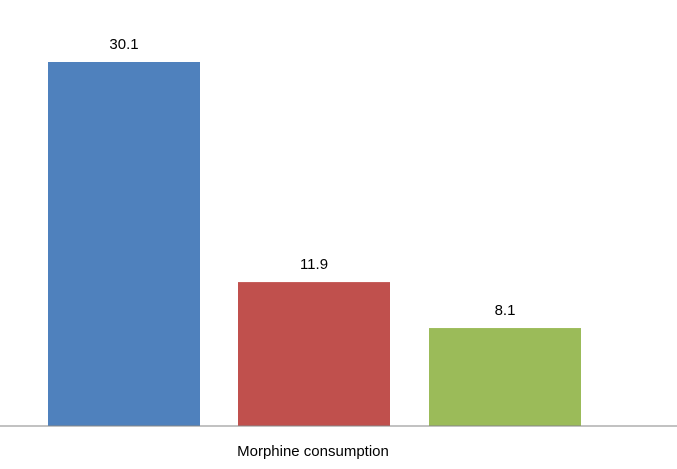  Describe the element at coordinates (313, 451) in the screenshot. I see `x-axis-label: Morphine consumption` at that location.